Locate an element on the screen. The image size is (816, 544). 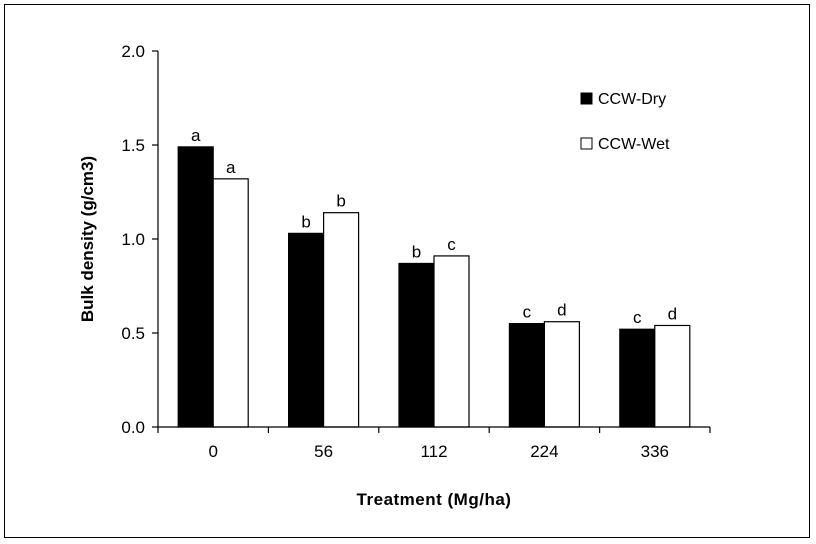
y-tick-label: 1.5 is located at coordinates (133, 145).